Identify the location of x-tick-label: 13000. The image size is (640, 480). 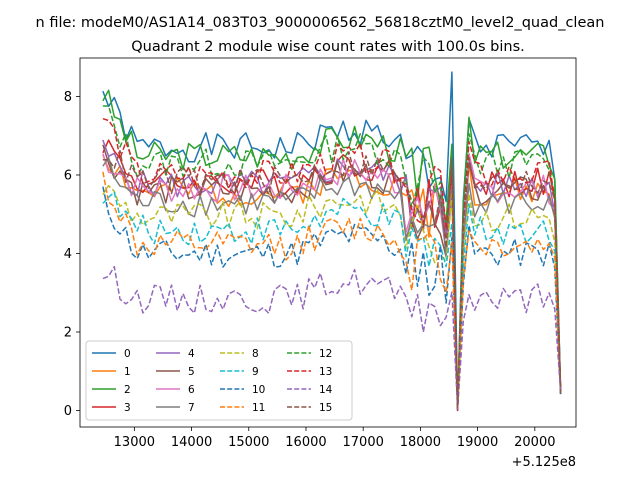
(134, 442).